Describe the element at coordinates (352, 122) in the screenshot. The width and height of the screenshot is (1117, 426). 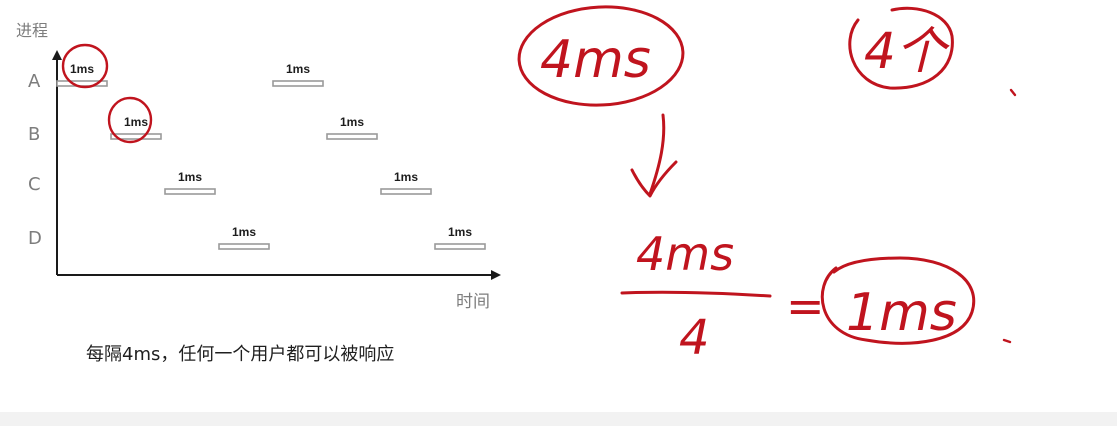
I see `slice-label-b-5: 1ms` at that location.